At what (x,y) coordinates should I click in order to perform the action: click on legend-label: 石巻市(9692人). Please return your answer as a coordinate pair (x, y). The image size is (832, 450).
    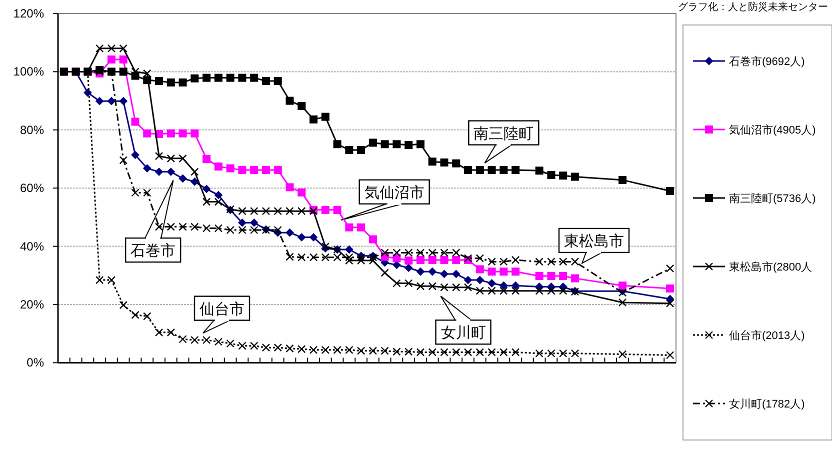
    Looking at the image, I should click on (767, 61).